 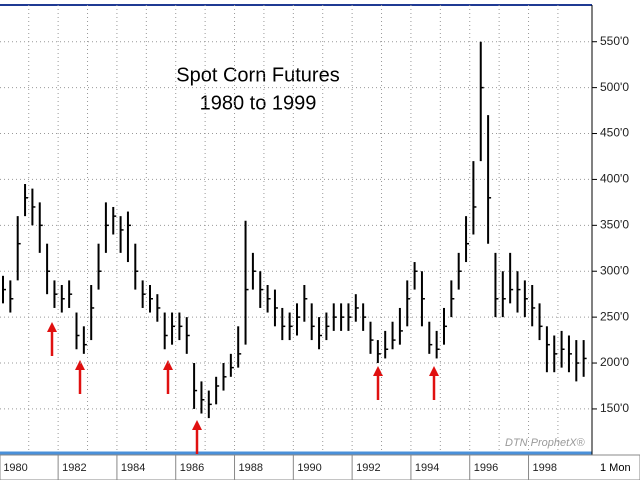 I want to click on x-tick-label: 1992, so click(x=368, y=468).